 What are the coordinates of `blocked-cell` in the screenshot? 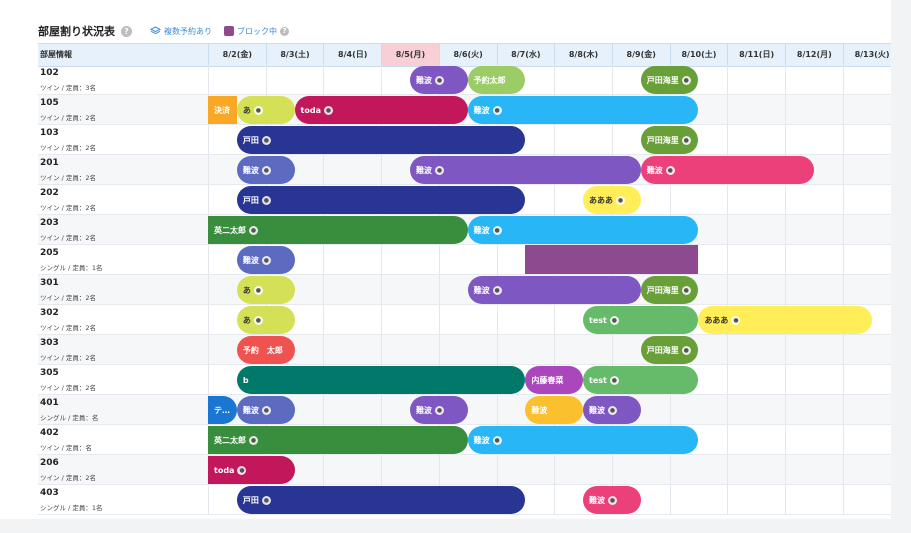 It's located at (612, 259).